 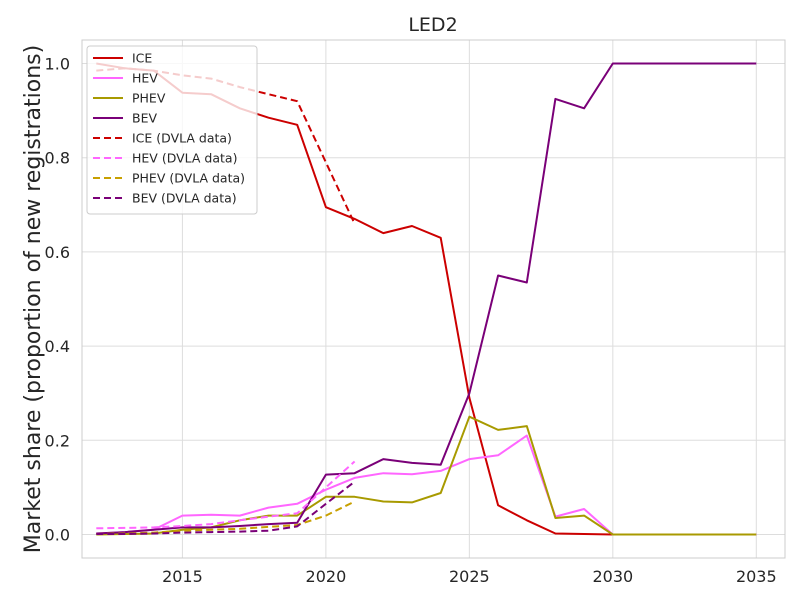 I want to click on legend-label: ICE (DVLA data), so click(x=182, y=138).